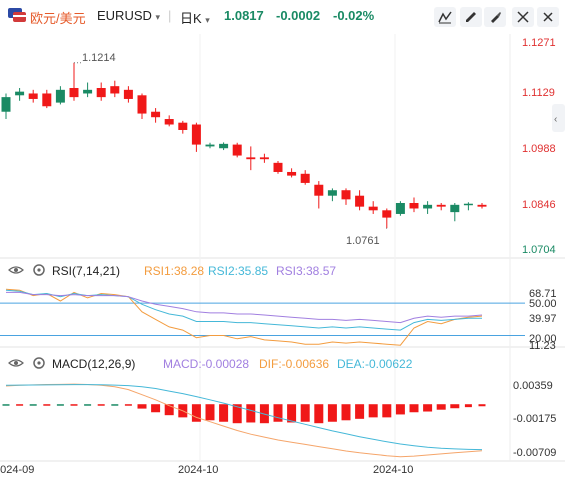 Image resolution: width=565 pixels, height=485 pixels. I want to click on price-axis: 1.1271 1.1129 1.0988 1.0846 1.0704, so click(539, 146).